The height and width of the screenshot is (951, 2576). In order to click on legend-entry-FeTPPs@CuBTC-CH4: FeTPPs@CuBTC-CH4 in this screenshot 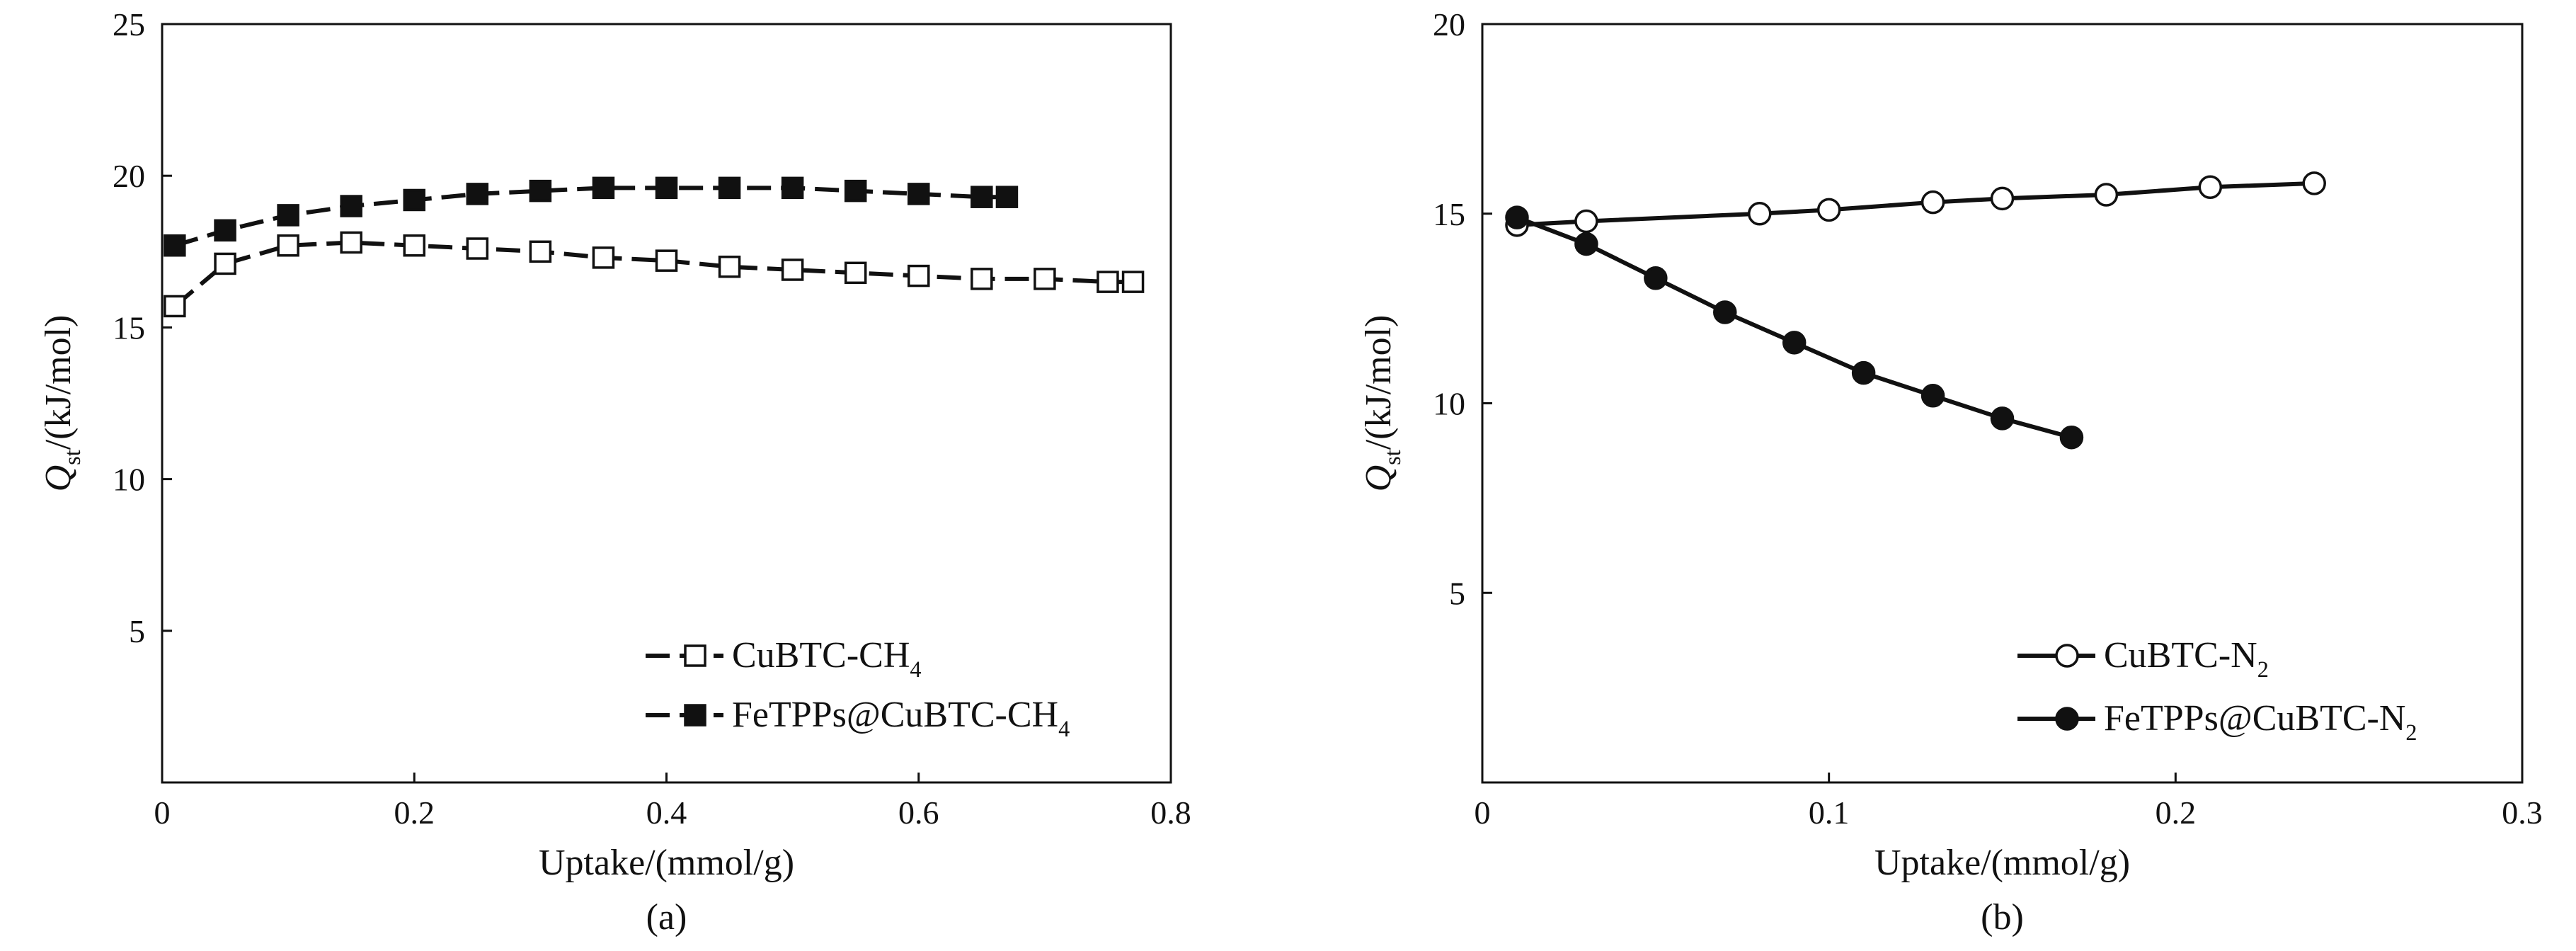, I will do `click(858, 718)`.